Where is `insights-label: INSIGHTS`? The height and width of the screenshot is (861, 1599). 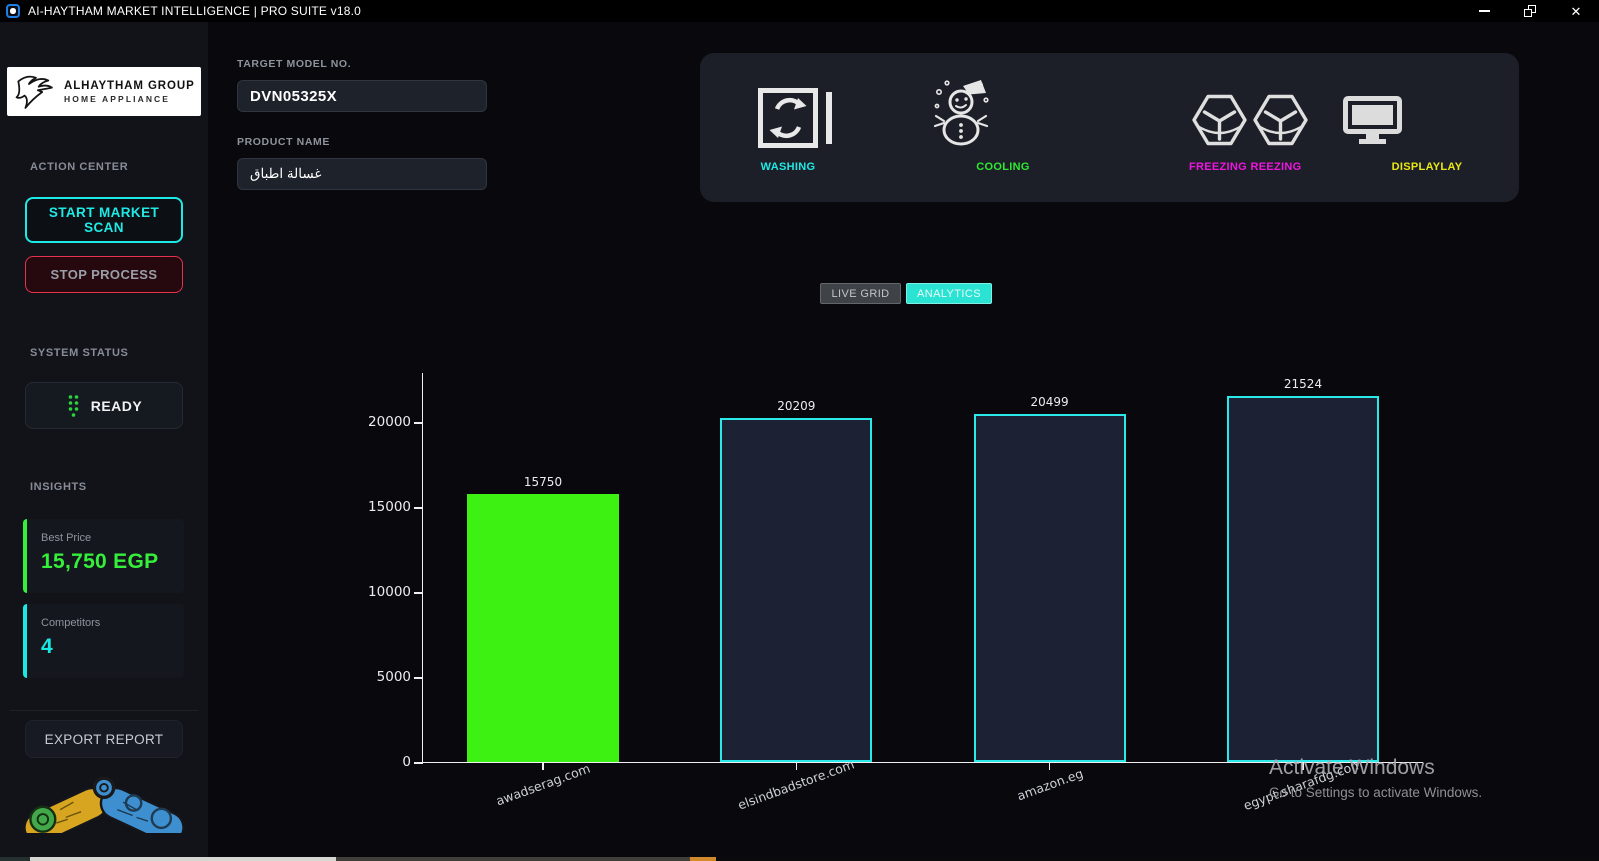 insights-label: INSIGHTS is located at coordinates (58, 487).